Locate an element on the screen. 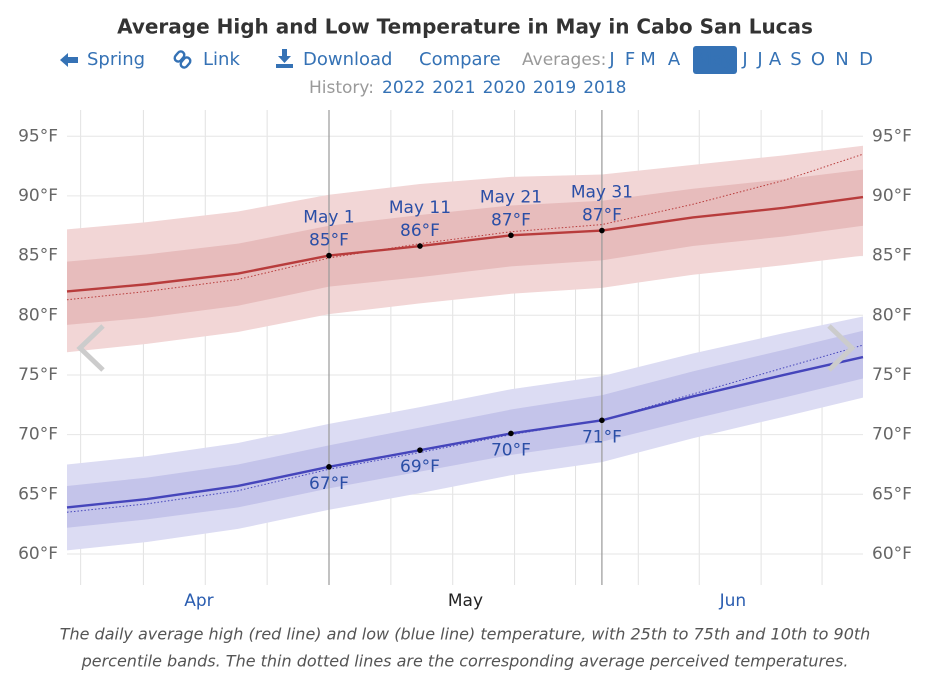 Image resolution: width=930 pixels, height=685 pixels. month-link: F is located at coordinates (630, 59).